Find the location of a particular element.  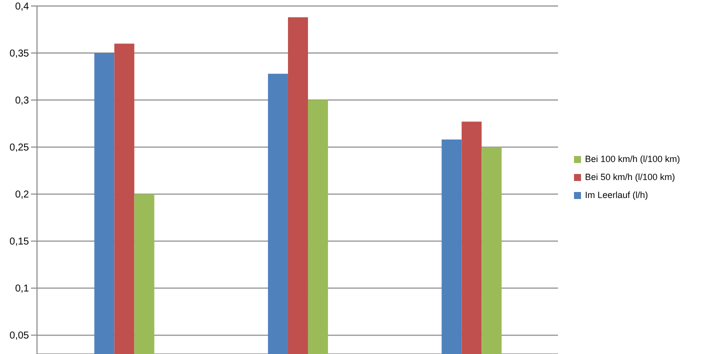

y-tick-label: 0,3 is located at coordinates (22, 101).